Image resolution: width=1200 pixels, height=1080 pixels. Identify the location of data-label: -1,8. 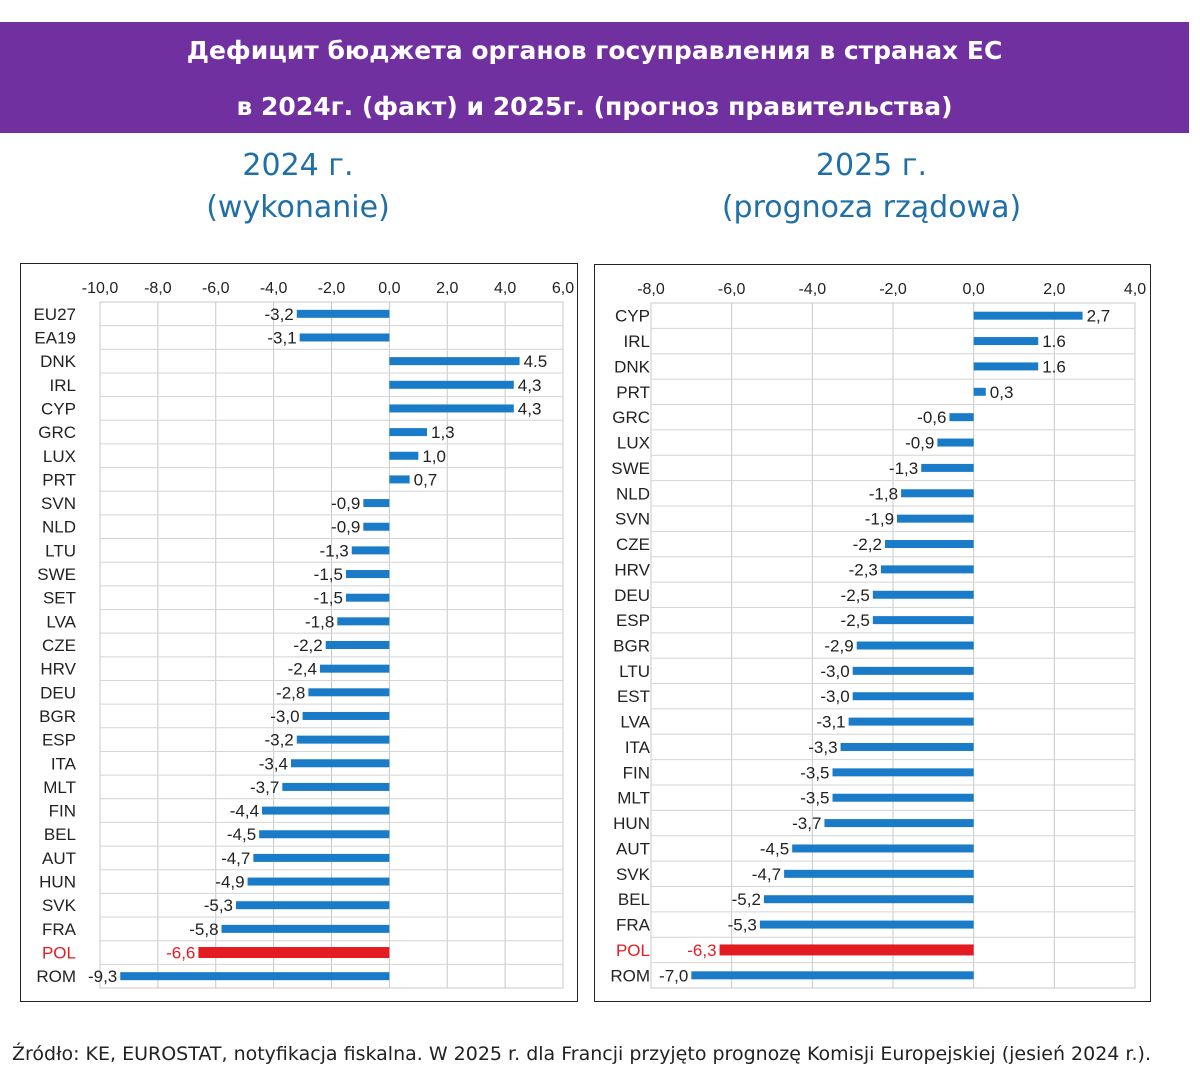
(319, 621).